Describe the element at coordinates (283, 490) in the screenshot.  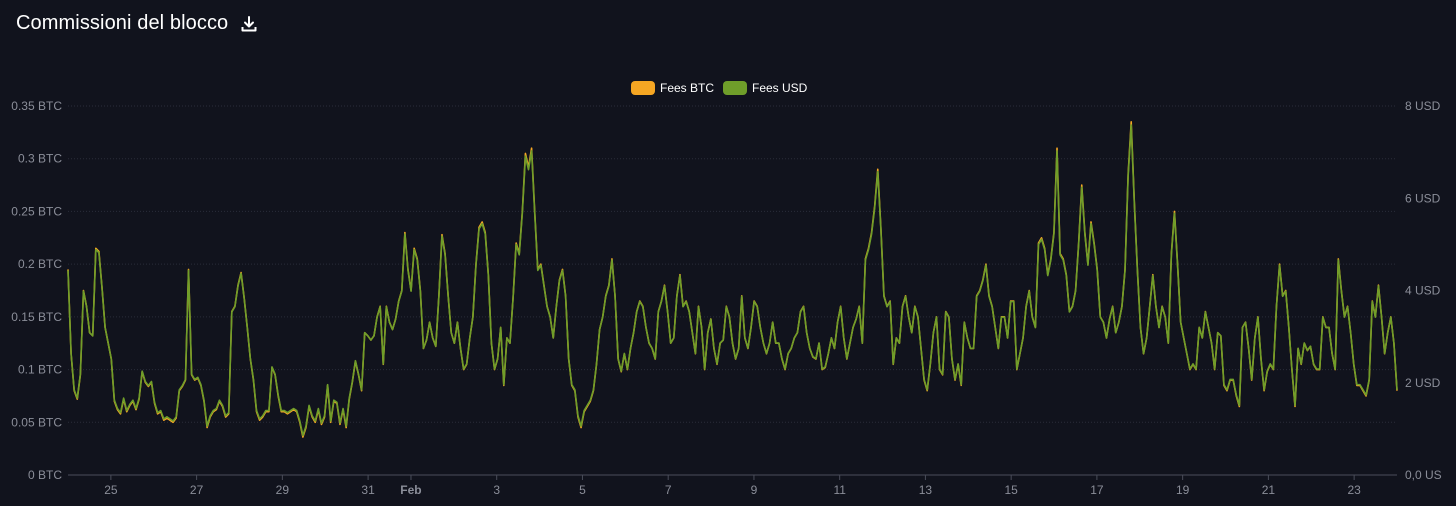
I see `x-tick-label: 29` at that location.